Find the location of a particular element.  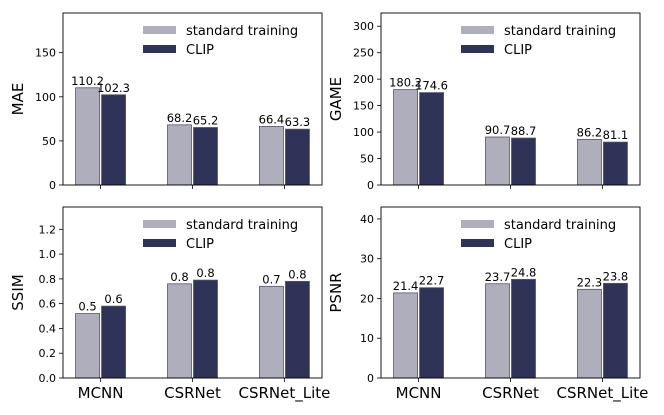

bar-value-label: 90.7 is located at coordinates (498, 130).